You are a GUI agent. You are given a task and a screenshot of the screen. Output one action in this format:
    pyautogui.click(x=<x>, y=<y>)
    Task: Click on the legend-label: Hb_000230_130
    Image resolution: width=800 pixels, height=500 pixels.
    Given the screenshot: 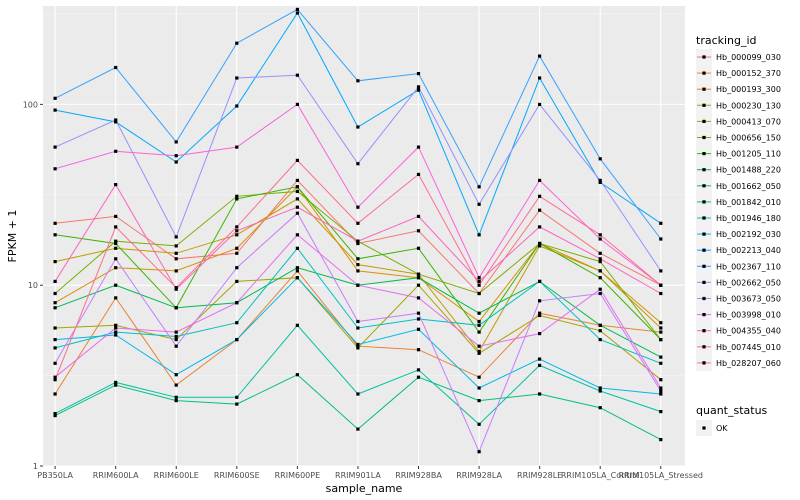 What is the action you would take?
    pyautogui.click(x=748, y=105)
    